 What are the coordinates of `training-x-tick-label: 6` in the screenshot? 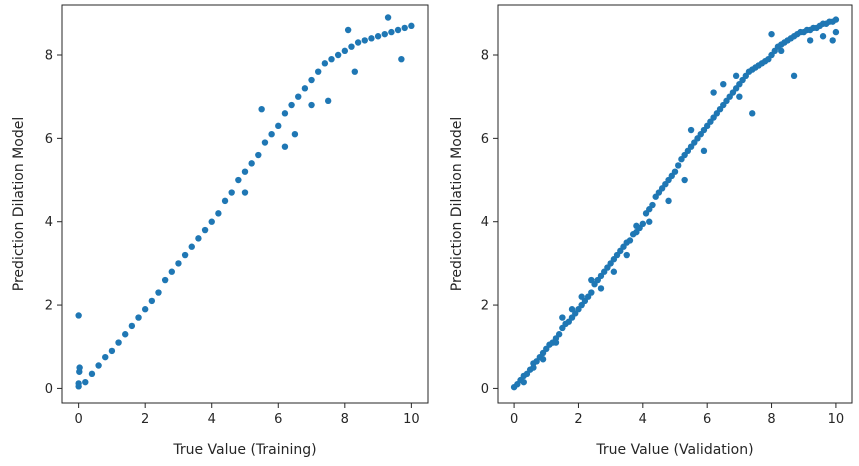 It's located at (278, 419).